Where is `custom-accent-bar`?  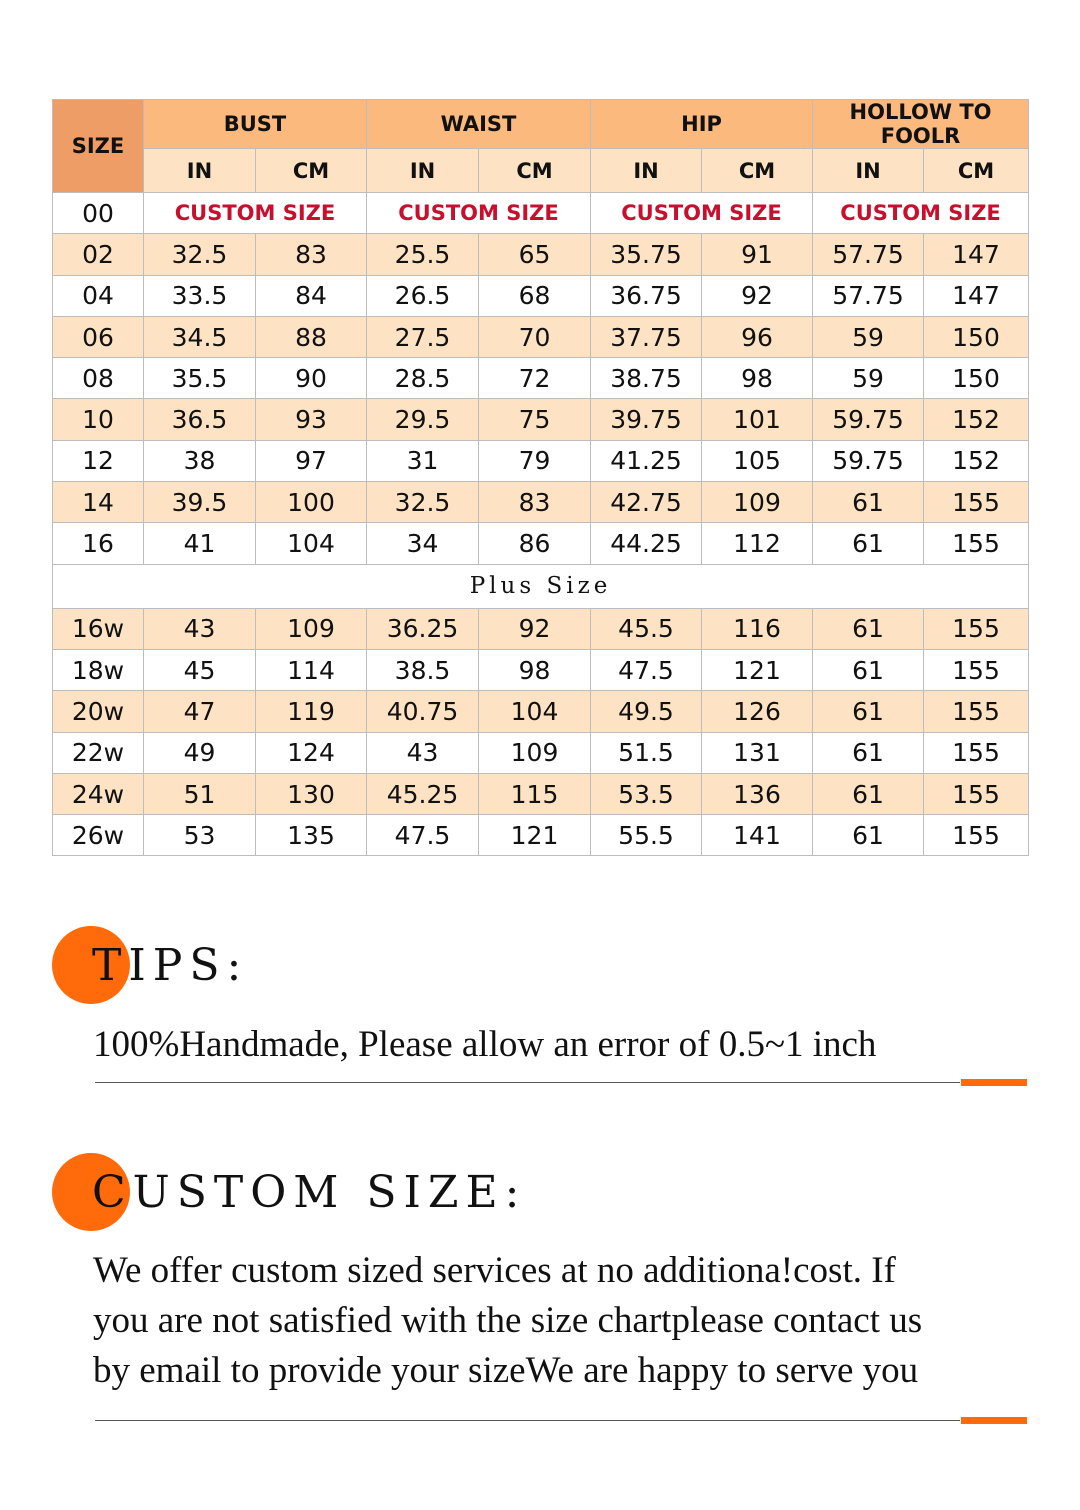 custom-accent-bar is located at coordinates (994, 1420).